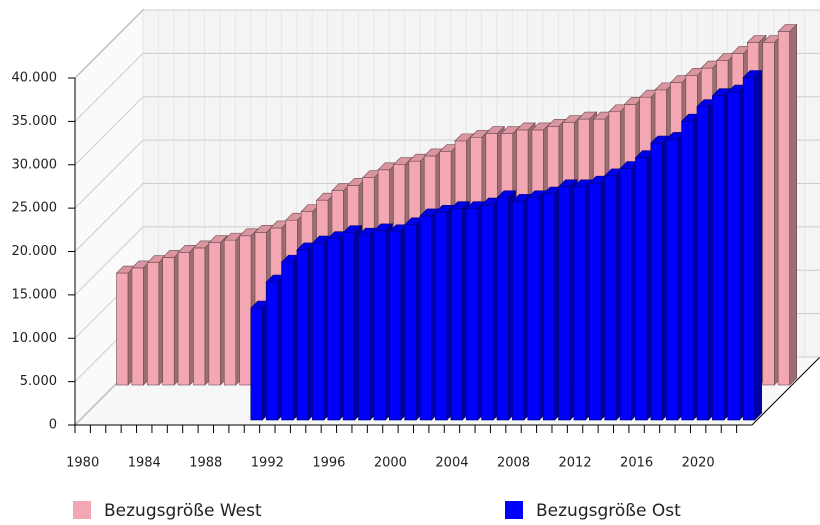  I want to click on x-tick-label: 1996, so click(328, 463).